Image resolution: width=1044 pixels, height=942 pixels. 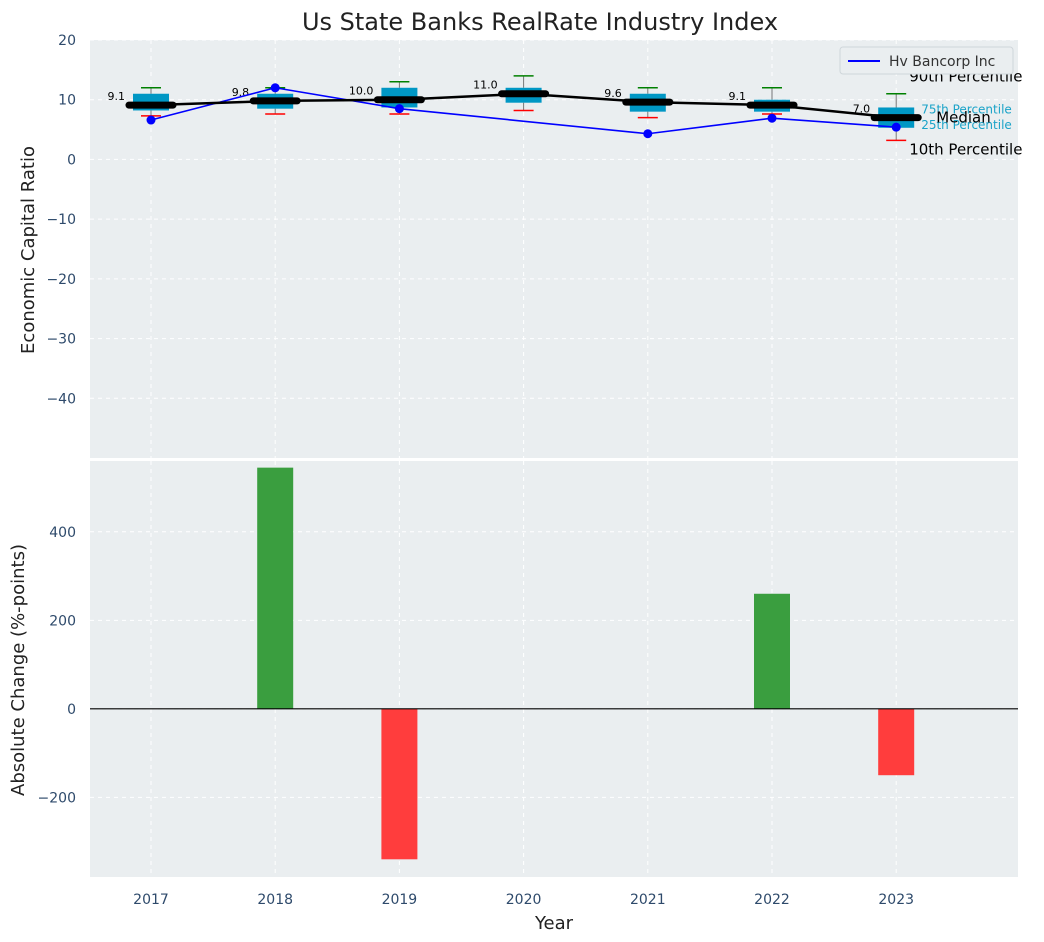 I want to click on annotation-median: Median, so click(x=963, y=118).